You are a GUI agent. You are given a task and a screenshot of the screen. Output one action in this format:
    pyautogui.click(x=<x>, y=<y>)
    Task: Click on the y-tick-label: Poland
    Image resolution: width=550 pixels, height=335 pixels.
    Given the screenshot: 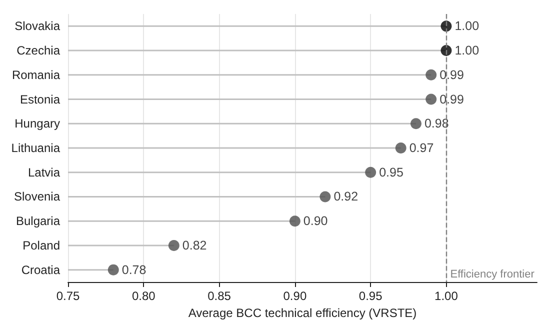 What is the action you would take?
    pyautogui.click(x=41, y=245)
    